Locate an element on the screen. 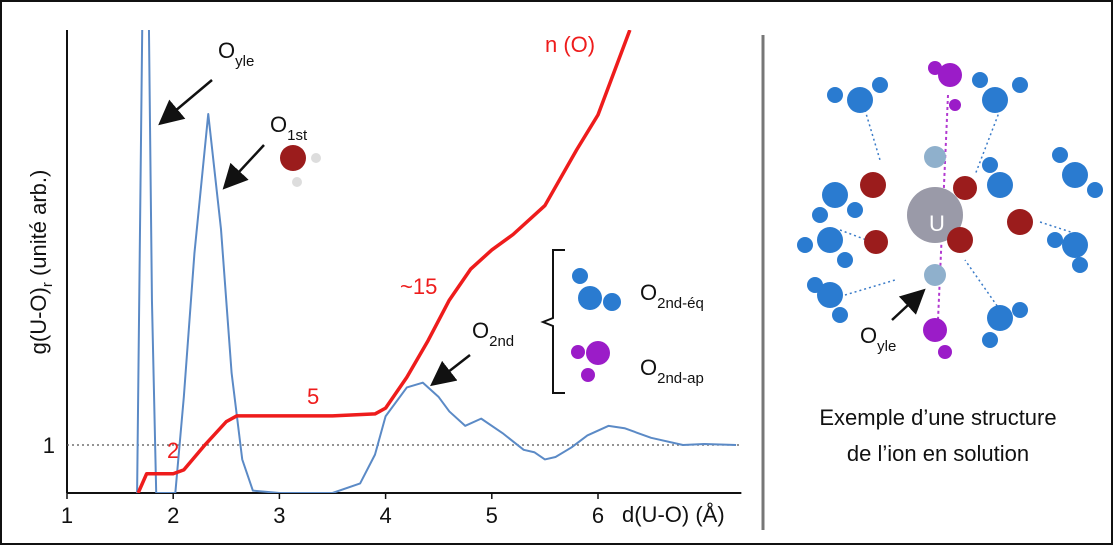 This screenshot has width=1113, height=545. x-axis-label: d(U-O) (Å) is located at coordinates (673, 514).